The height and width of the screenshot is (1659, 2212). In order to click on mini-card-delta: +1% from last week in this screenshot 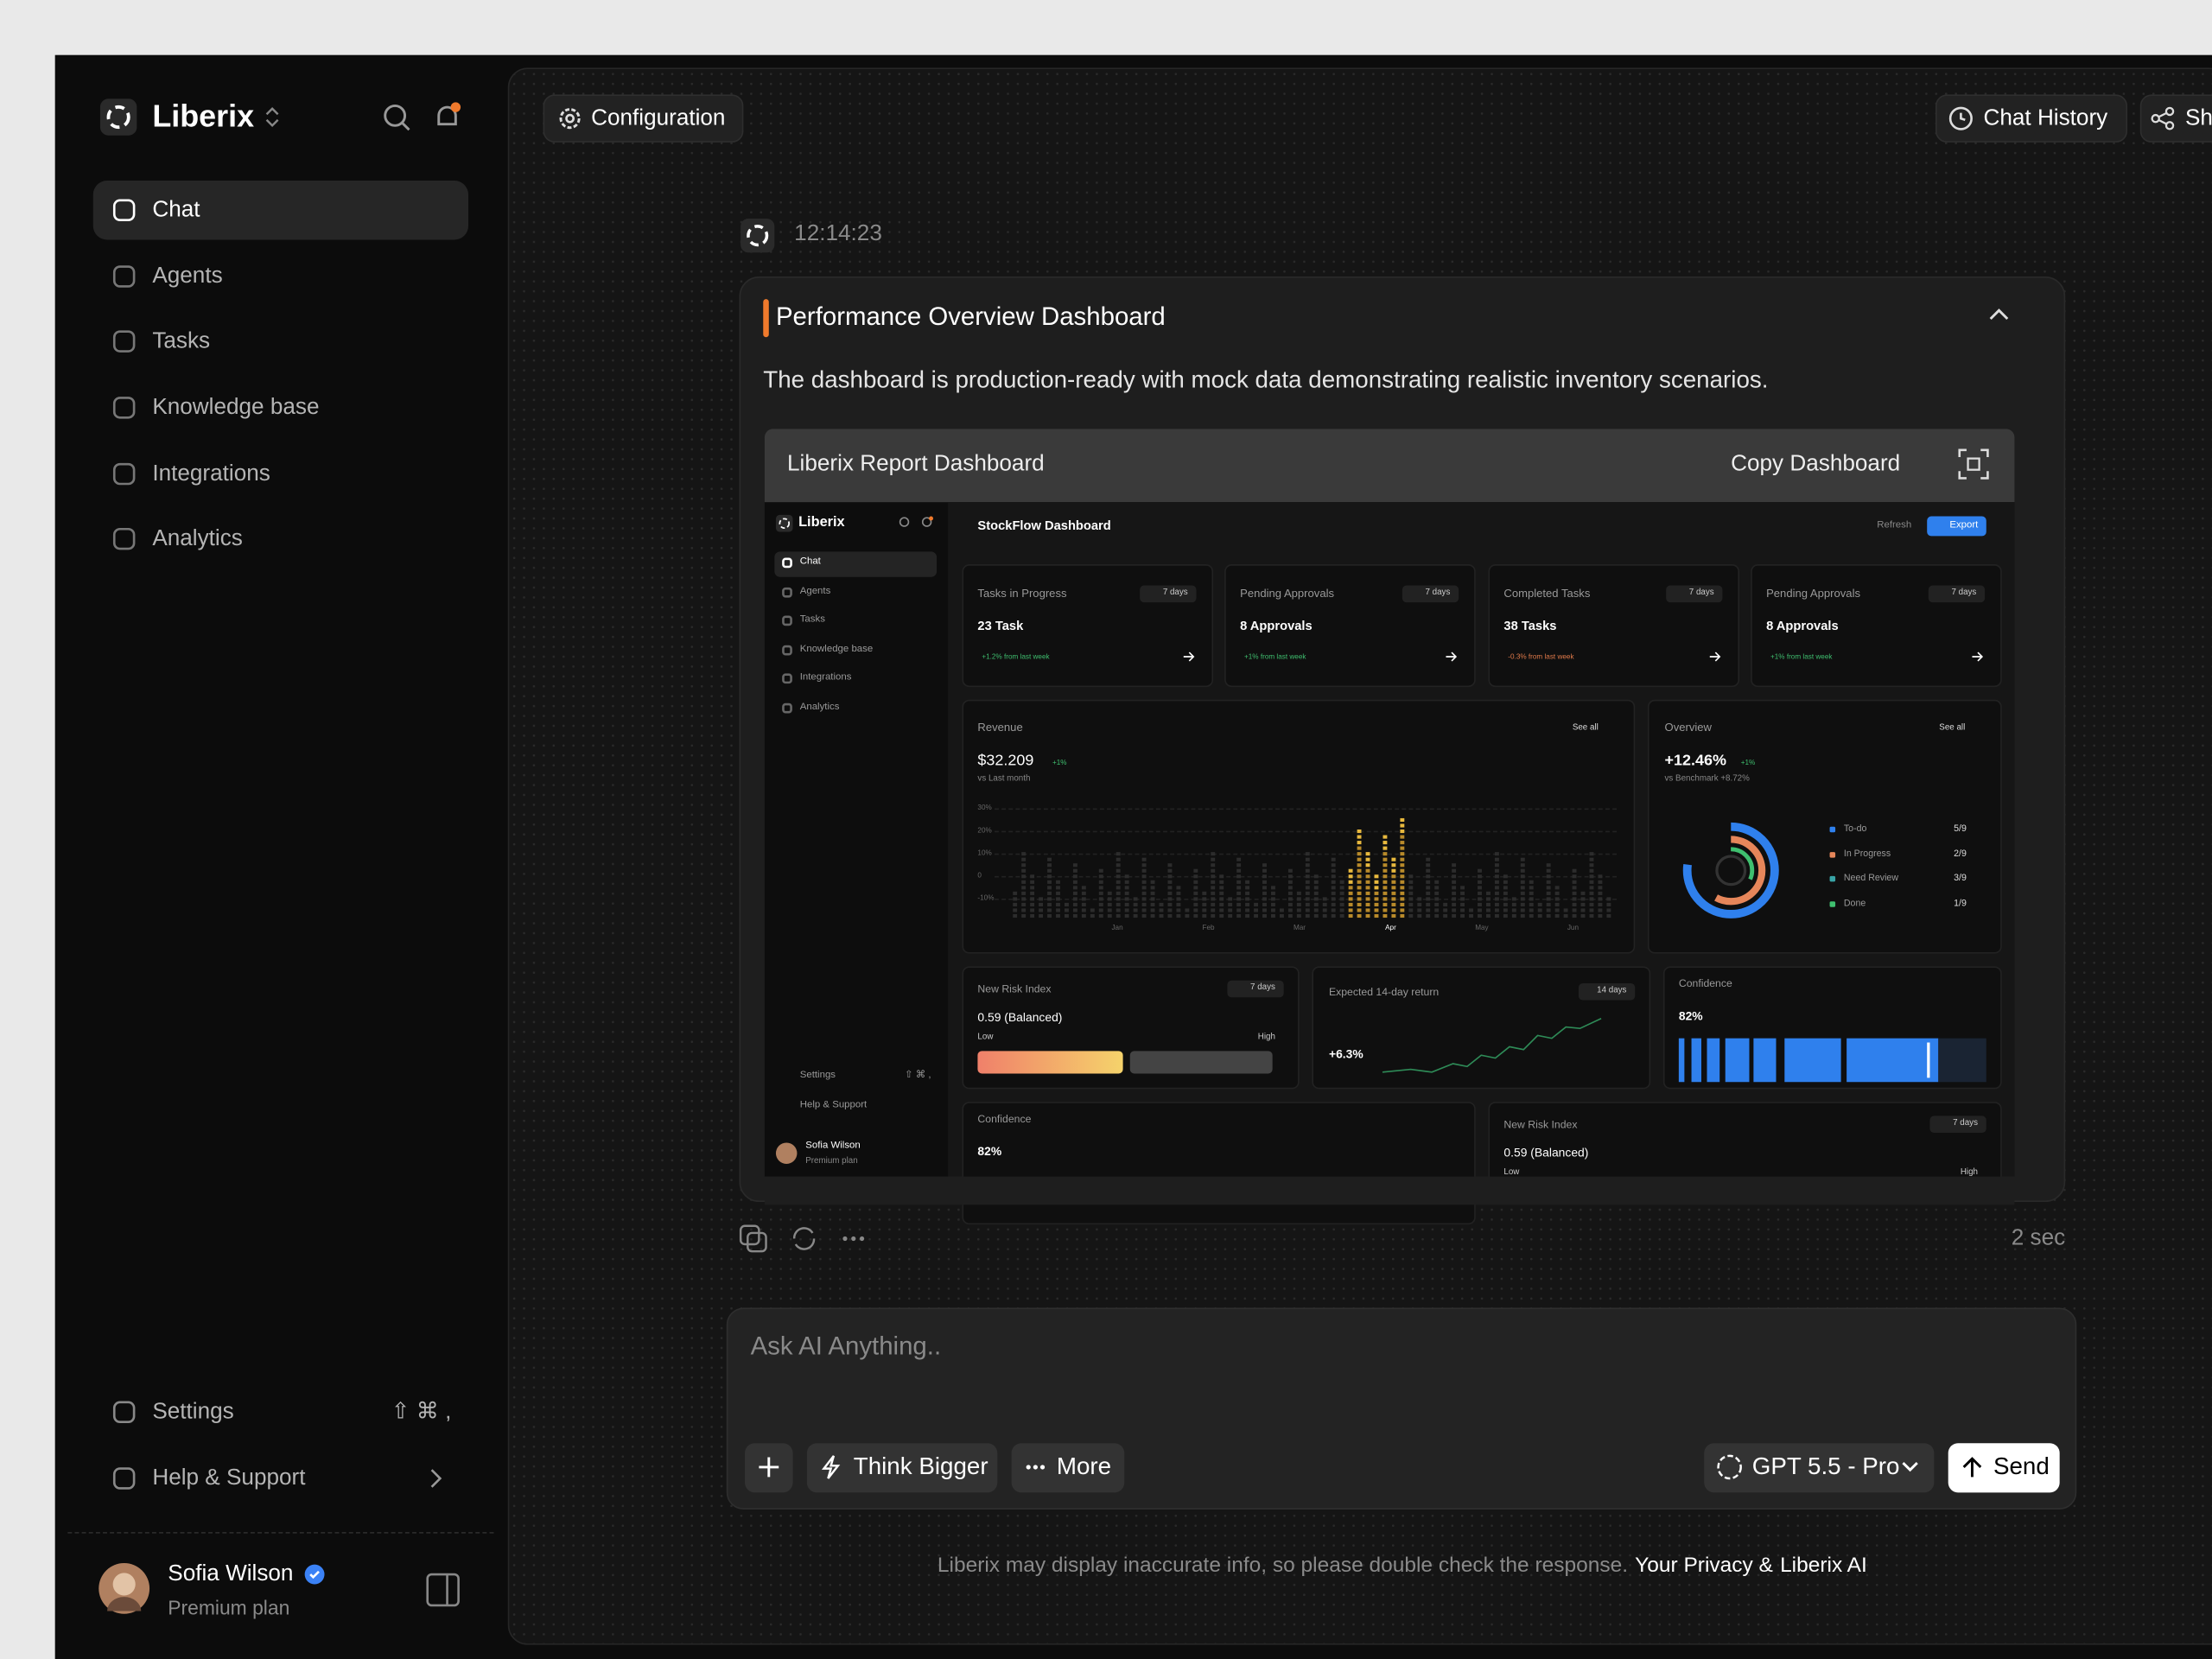, I will do `click(1275, 657)`.